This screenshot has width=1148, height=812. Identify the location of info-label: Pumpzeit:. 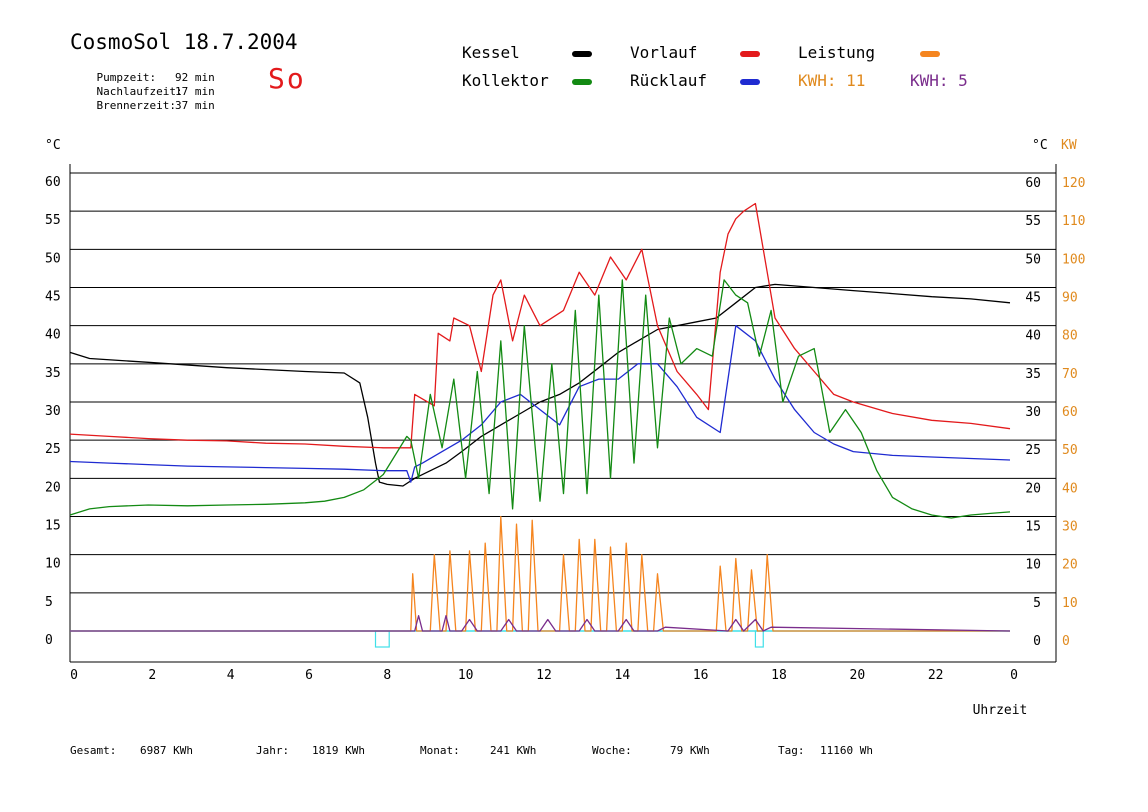
(126, 77).